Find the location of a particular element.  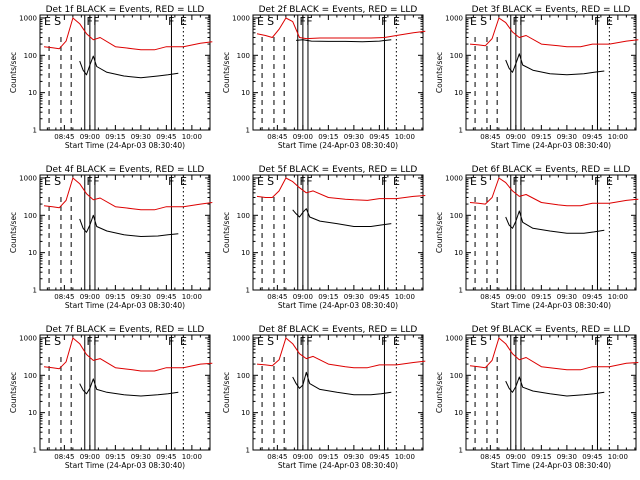

panel-title: Det 5f BLACK = Events, RED = LLD is located at coordinates (338, 170).